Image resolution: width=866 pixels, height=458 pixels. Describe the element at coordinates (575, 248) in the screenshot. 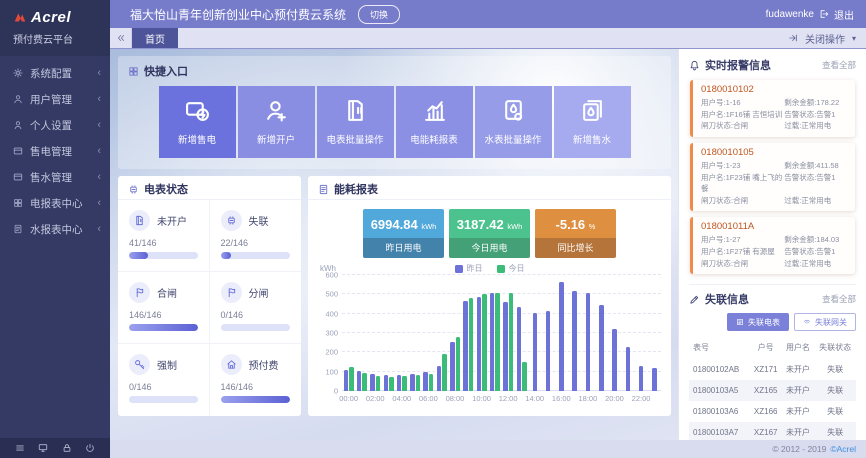

I see `stat-label: 同比增长` at that location.